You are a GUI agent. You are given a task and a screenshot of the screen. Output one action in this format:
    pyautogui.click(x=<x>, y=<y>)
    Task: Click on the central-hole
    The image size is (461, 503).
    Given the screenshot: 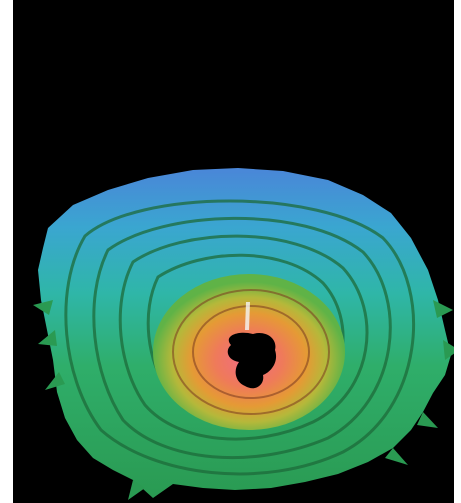 What is the action you would take?
    pyautogui.click(x=252, y=360)
    